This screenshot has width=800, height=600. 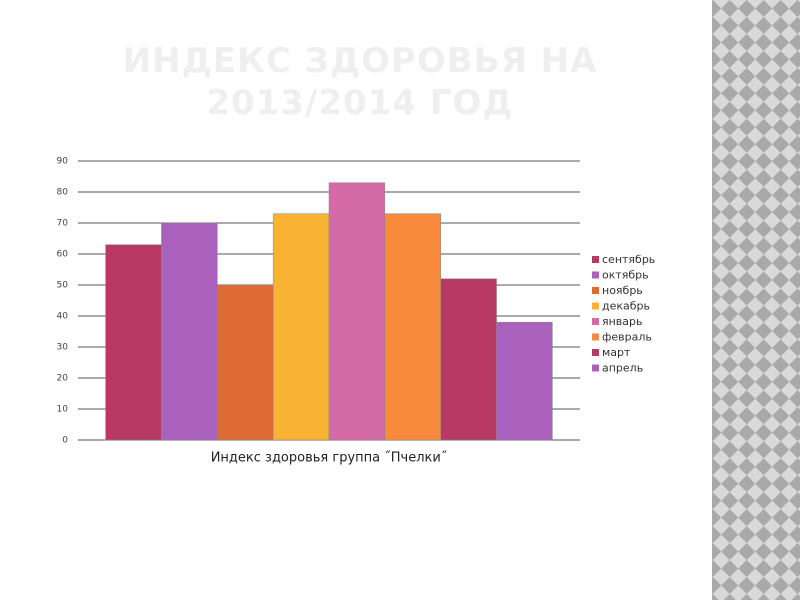 What do you see at coordinates (628, 259) in the screenshot?
I see `legend-label: сентябрь` at bounding box center [628, 259].